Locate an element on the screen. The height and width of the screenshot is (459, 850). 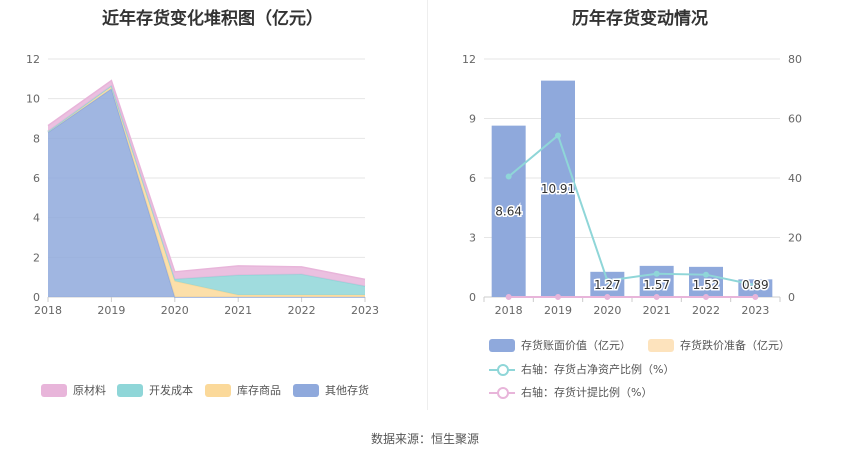
legend-net-asset-ratio: 右轴：存货占净资产比例（%） is located at coordinates (581, 369).